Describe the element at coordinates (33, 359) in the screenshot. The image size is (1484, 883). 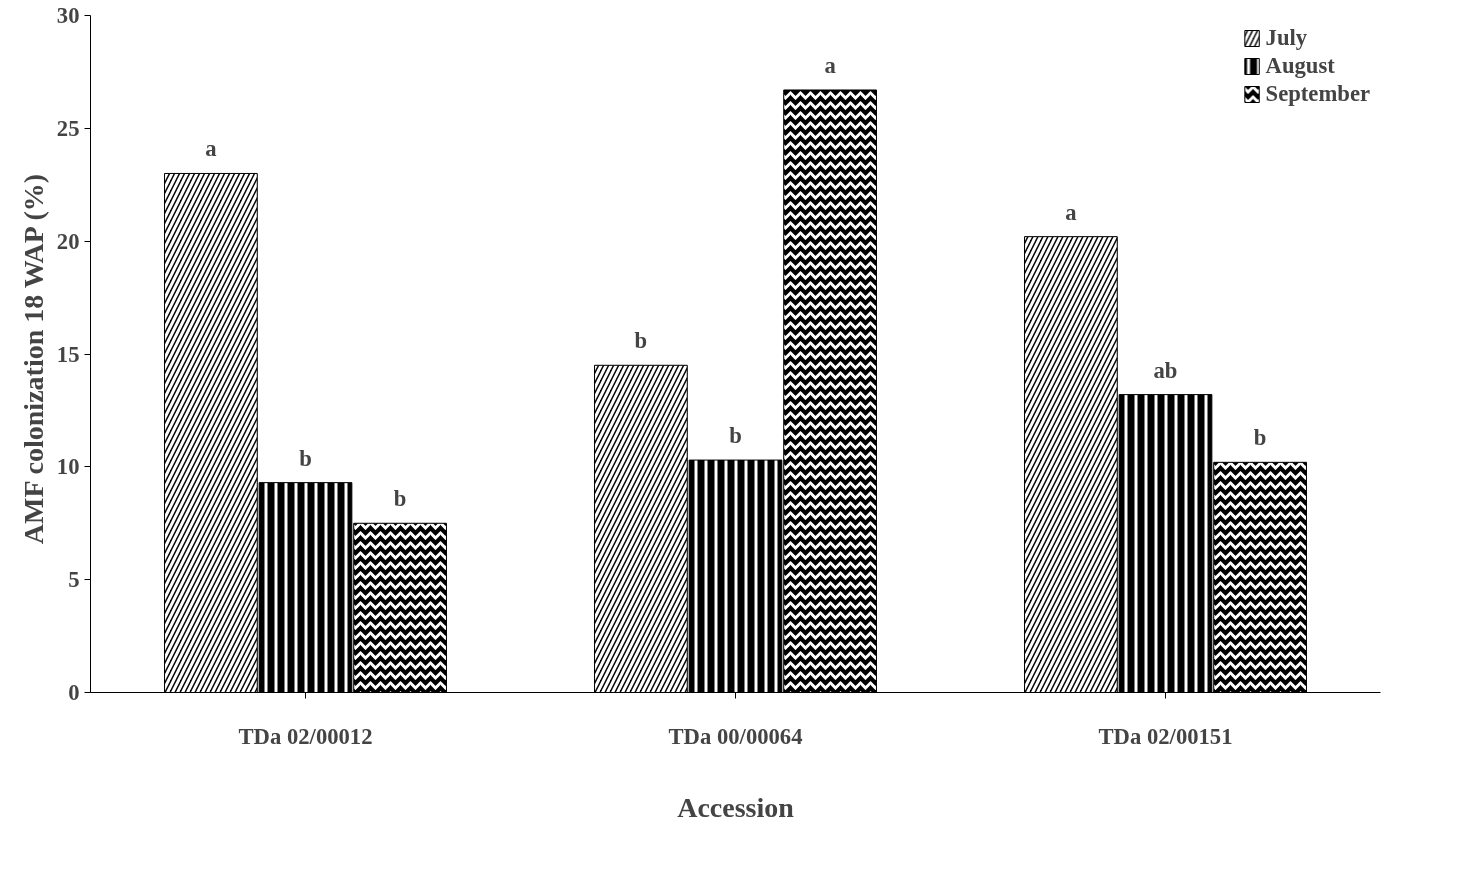
I see `y-axis-title: AMF colonization 18 WAP (%)` at that location.